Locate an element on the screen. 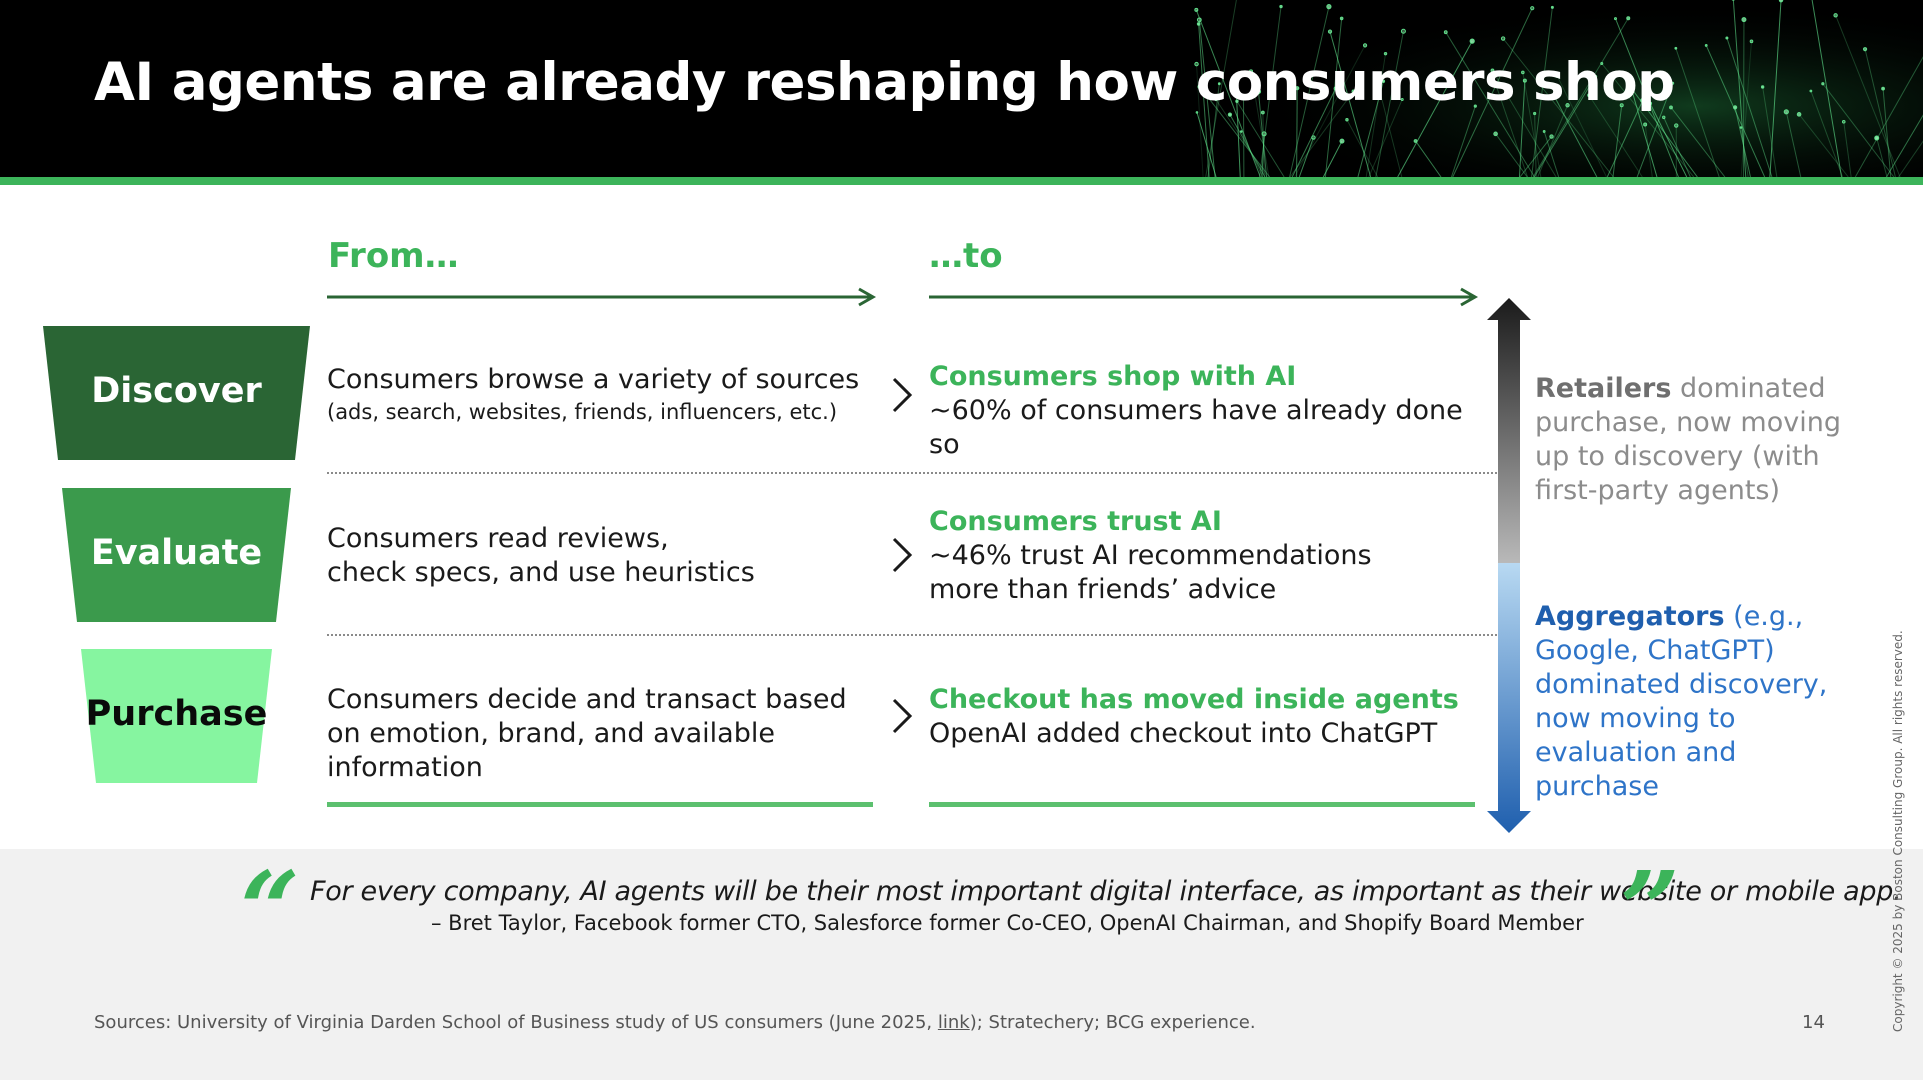 Image resolution: width=1923 pixels, height=1080 pixels. header-divider is located at coordinates (961, 181).